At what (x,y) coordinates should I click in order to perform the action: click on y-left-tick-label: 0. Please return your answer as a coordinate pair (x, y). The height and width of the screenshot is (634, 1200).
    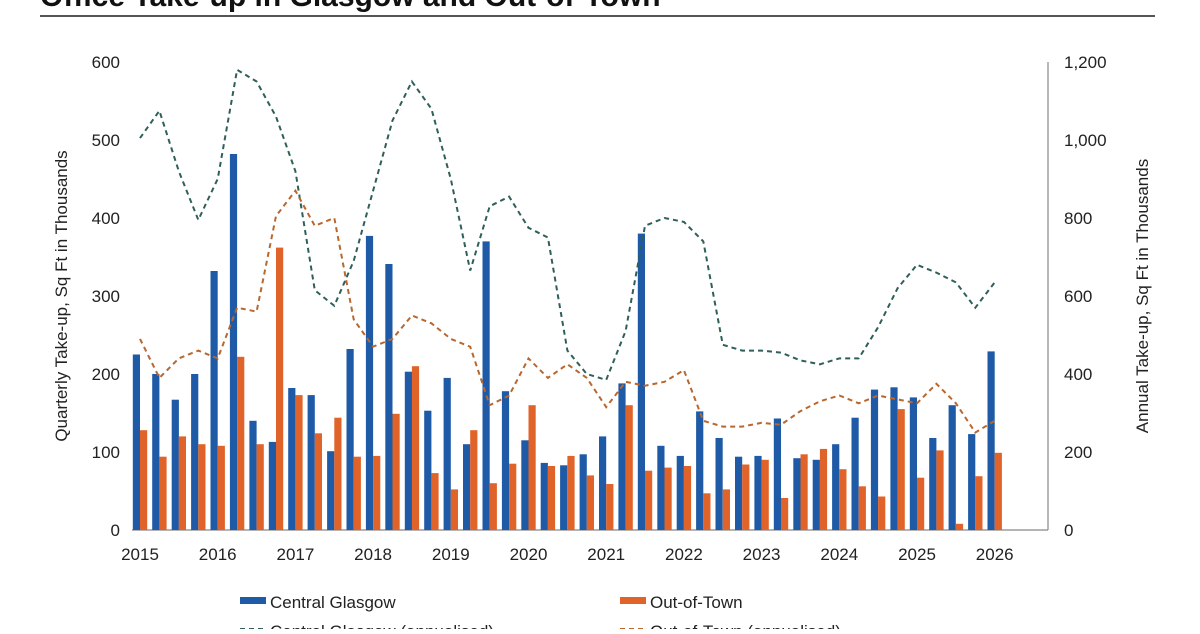
    Looking at the image, I should click on (115, 530).